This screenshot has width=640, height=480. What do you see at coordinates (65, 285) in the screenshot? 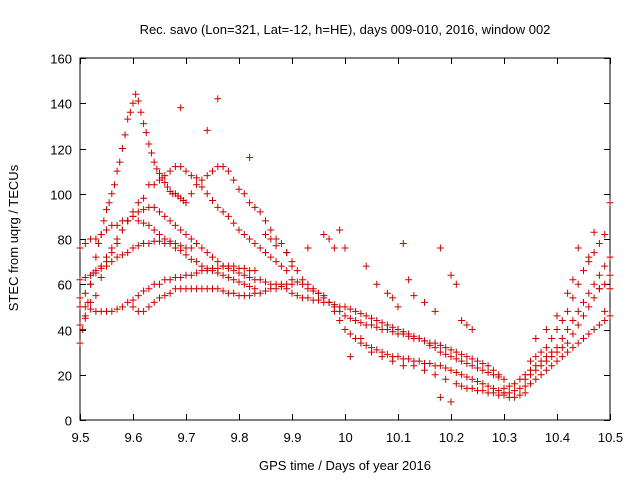
I see `y-tick-label: 60` at bounding box center [65, 285].